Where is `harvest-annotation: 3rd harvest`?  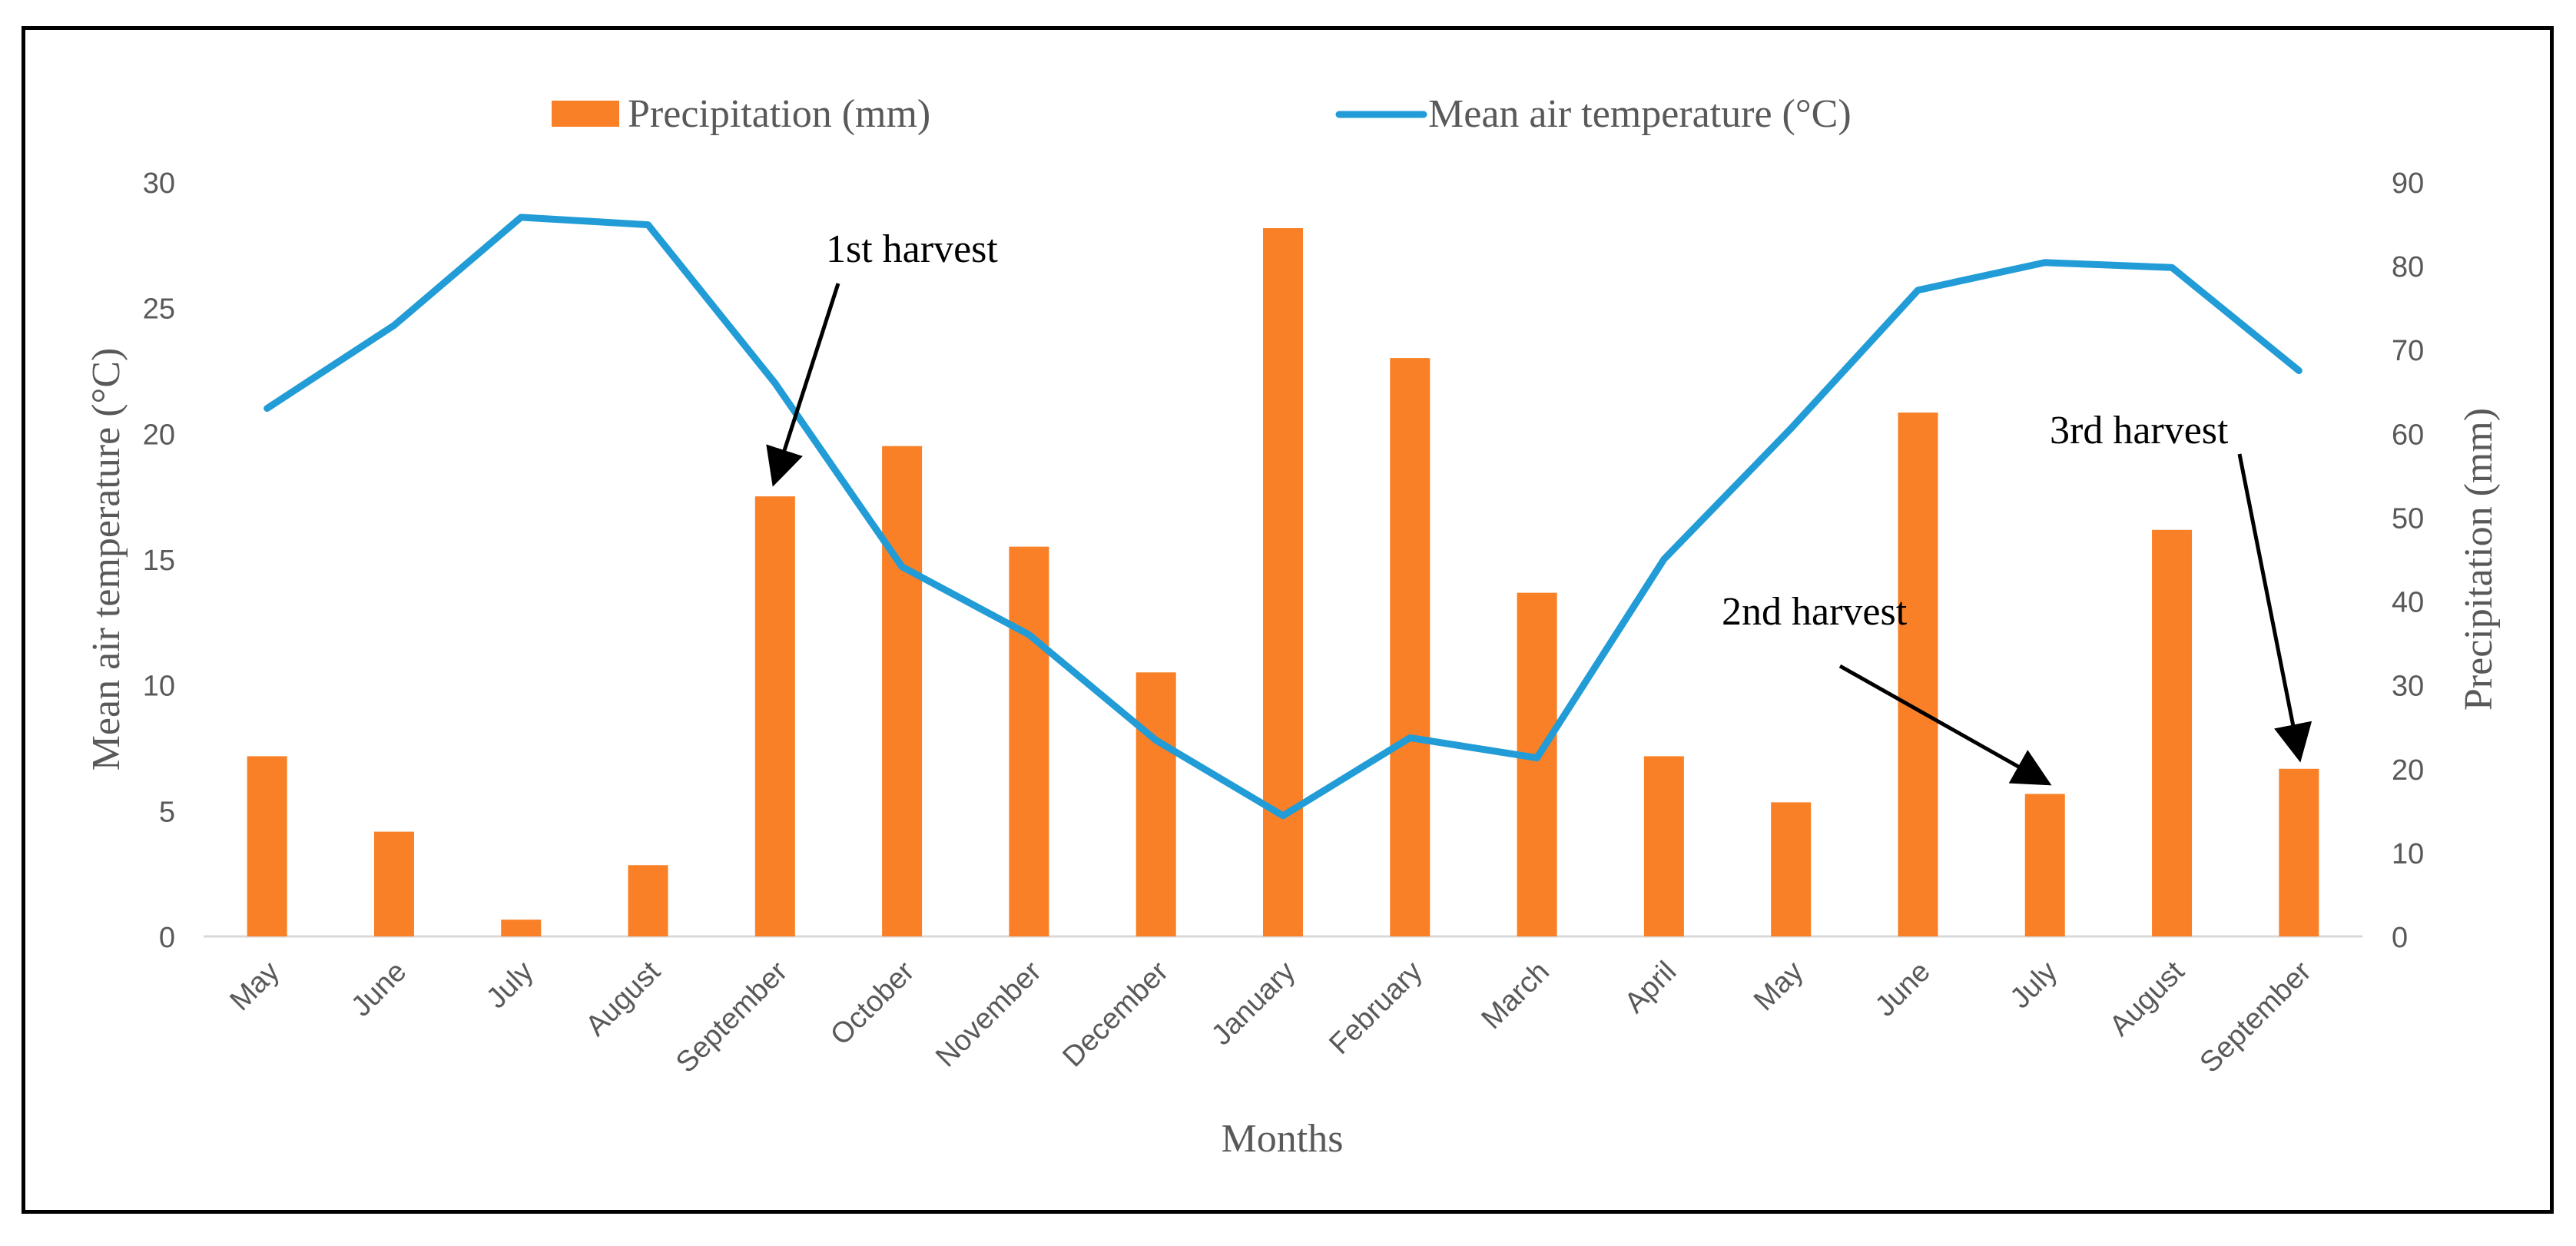
harvest-annotation: 3rd harvest is located at coordinates (2139, 430).